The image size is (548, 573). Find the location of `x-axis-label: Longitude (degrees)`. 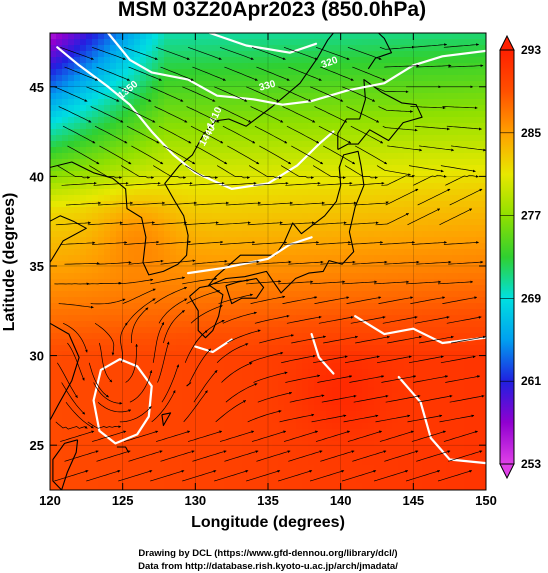

x-axis-label: Longitude (degrees) is located at coordinates (268, 522).